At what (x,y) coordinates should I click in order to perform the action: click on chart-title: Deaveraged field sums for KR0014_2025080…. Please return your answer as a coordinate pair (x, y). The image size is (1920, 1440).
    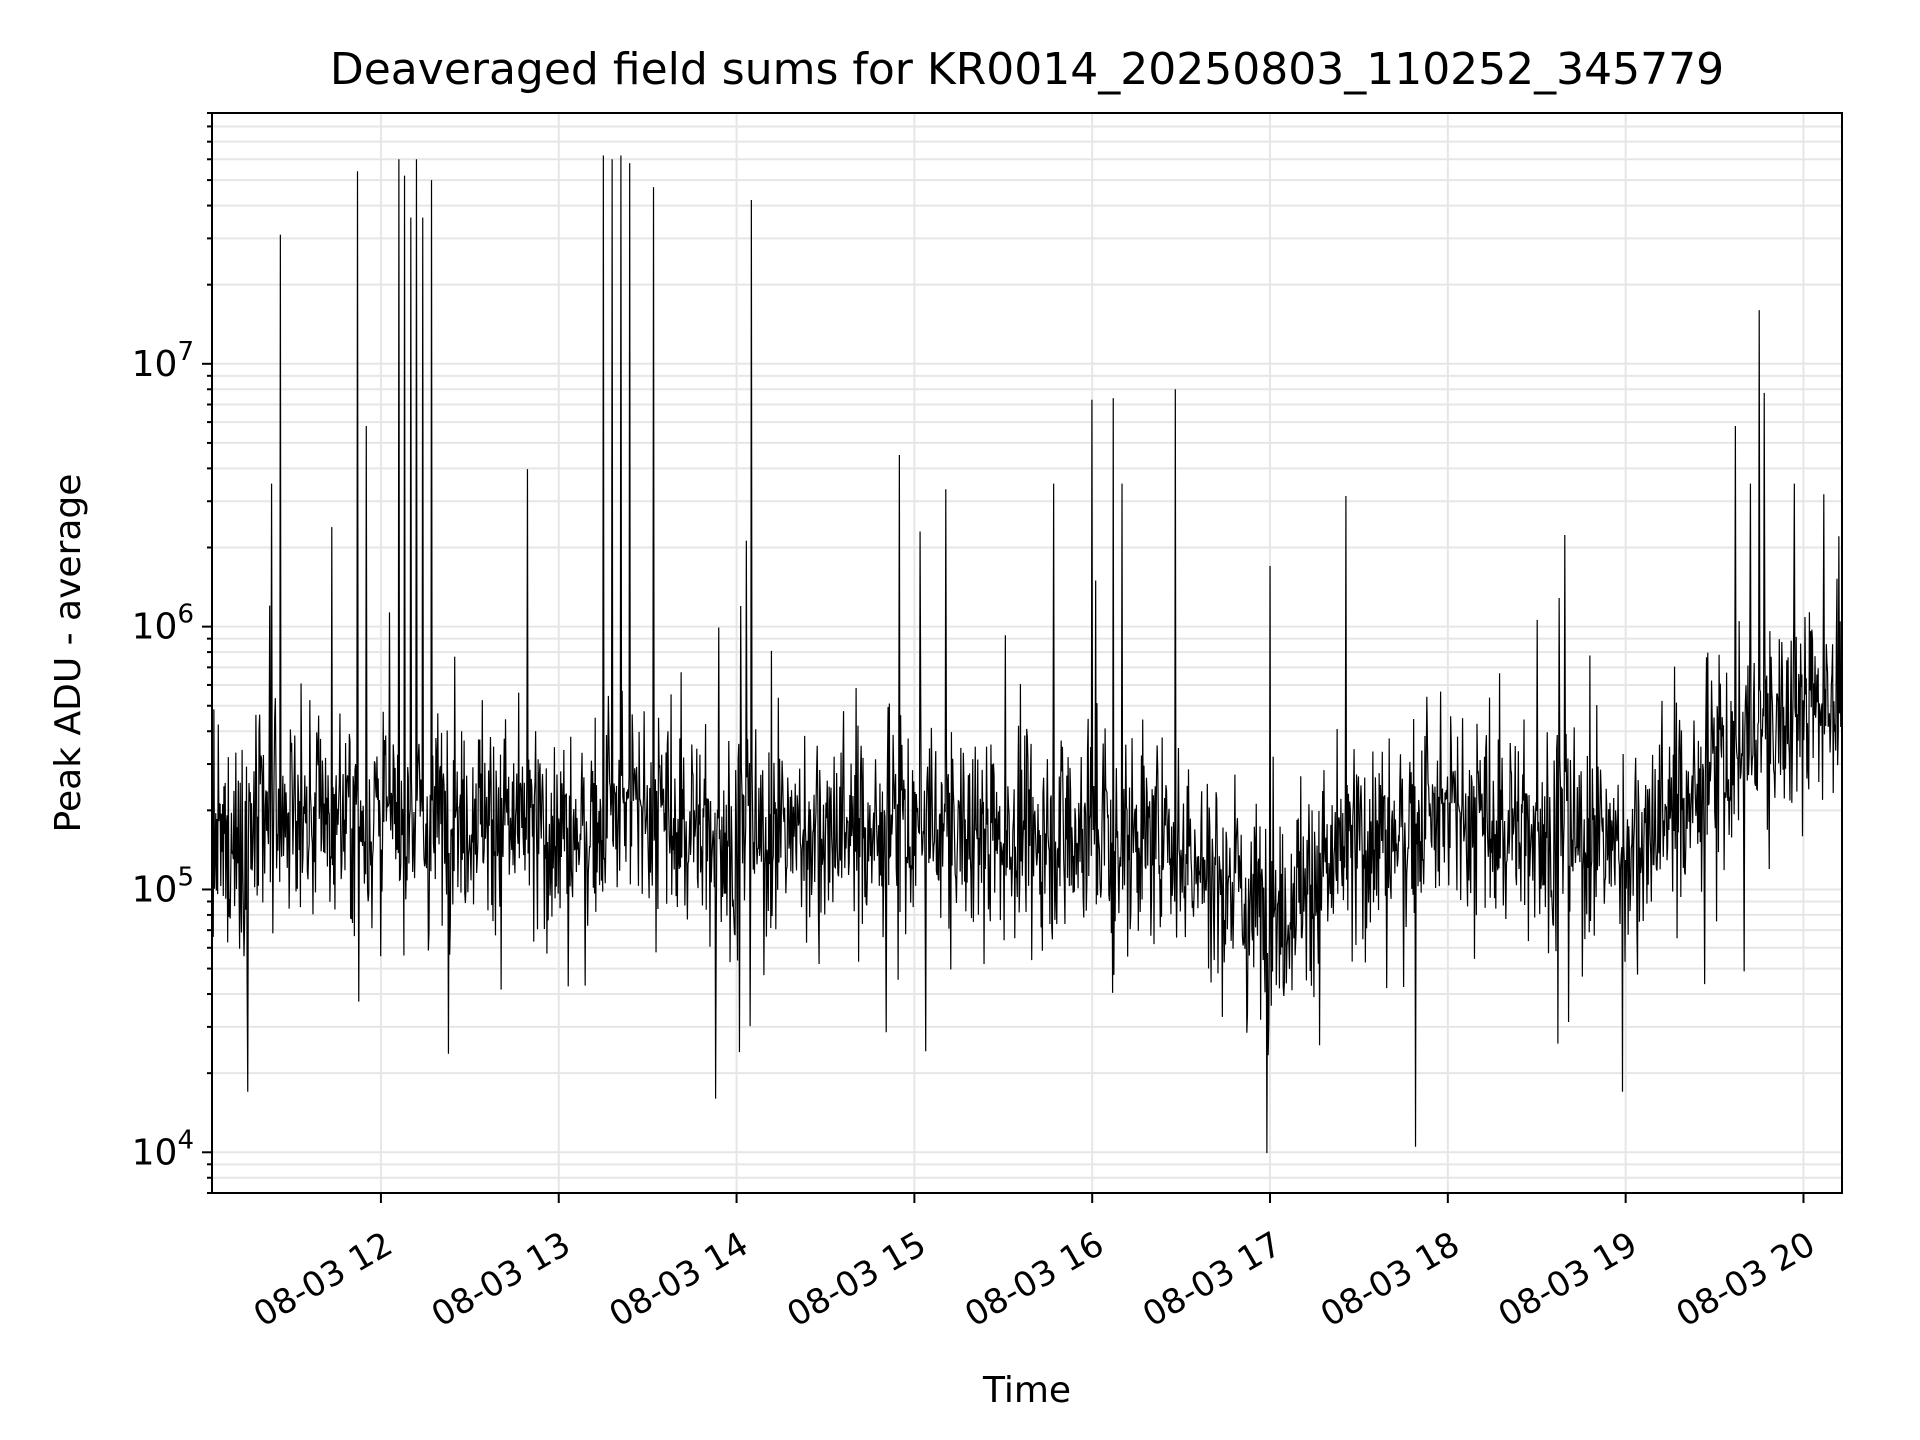
    Looking at the image, I should click on (1027, 69).